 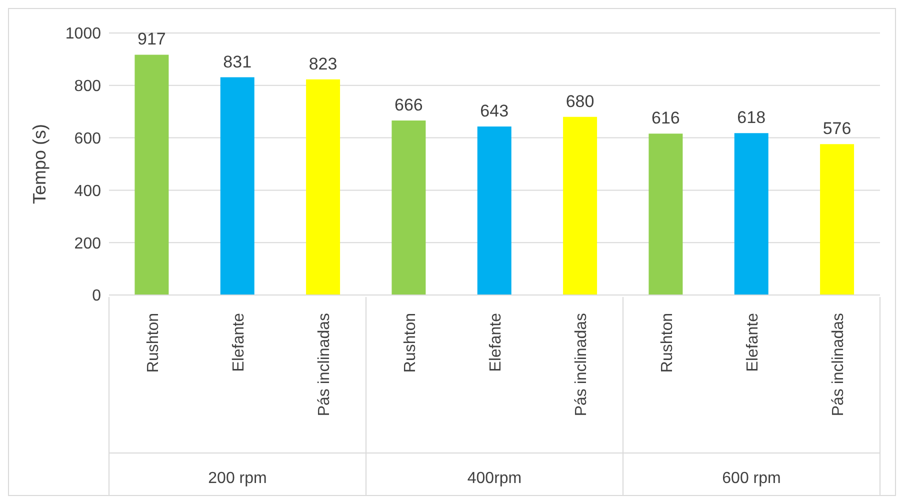 What do you see at coordinates (97, 296) in the screenshot?
I see `y-tick-label: 0` at bounding box center [97, 296].